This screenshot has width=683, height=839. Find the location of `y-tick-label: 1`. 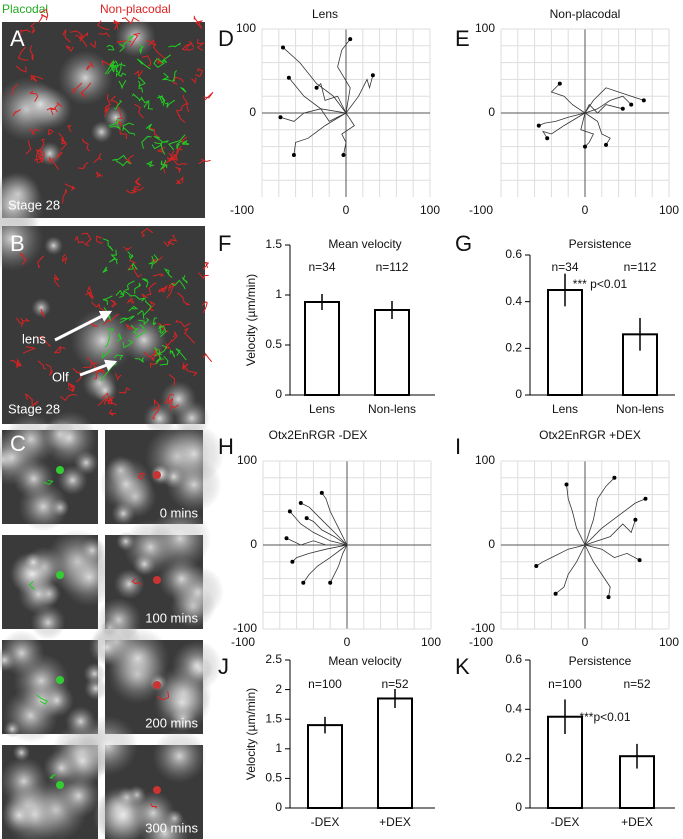

y-tick-label: 1 is located at coordinates (278, 294).